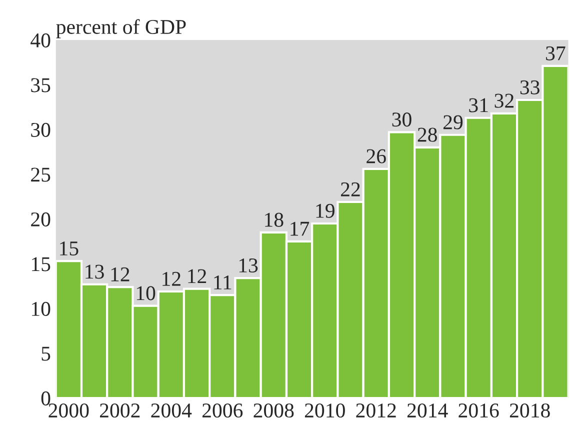 The image size is (570, 435). Describe the element at coordinates (504, 101) in the screenshot. I see `data-label: 32` at that location.